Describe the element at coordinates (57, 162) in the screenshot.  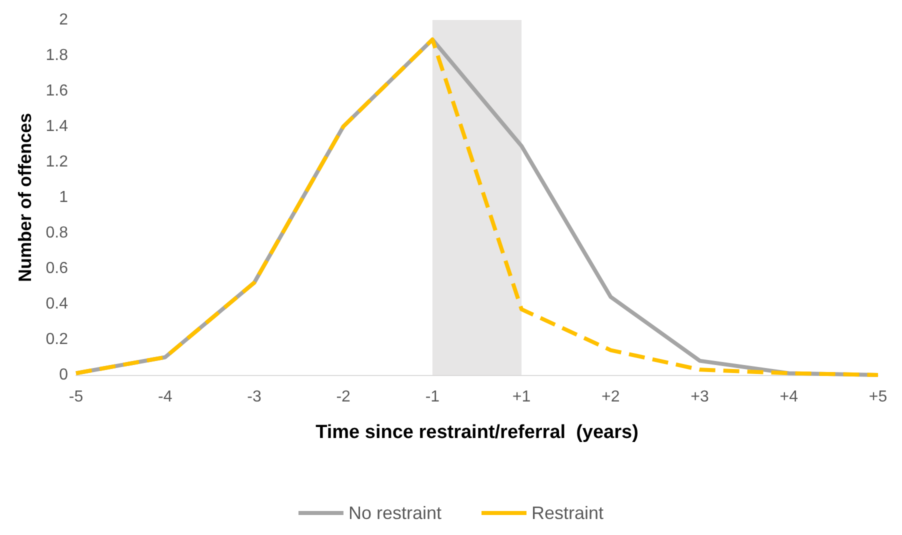
I see `y-tick-label: 1.2` at that location.